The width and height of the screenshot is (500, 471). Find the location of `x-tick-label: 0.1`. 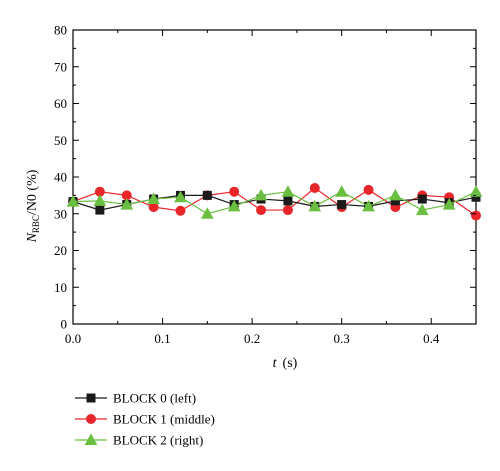

x-tick-label: 0.1 is located at coordinates (162, 338).